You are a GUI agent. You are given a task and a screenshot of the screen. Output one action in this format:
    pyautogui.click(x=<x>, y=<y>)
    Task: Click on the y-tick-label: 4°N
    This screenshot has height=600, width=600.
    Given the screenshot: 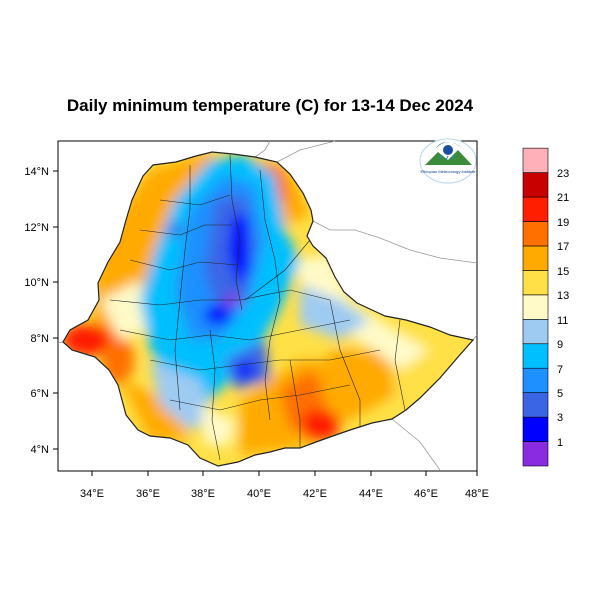 What is the action you would take?
    pyautogui.click(x=40, y=450)
    